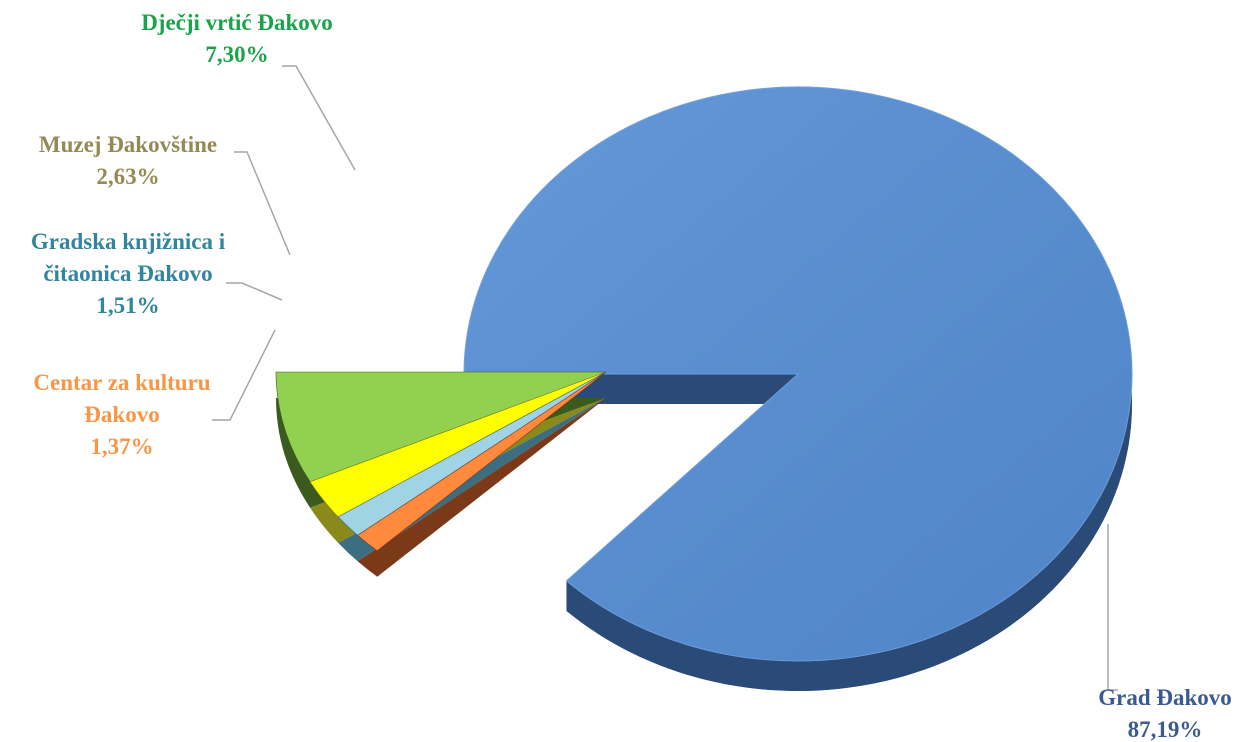  What do you see at coordinates (127, 305) in the screenshot?
I see `label-value-knjiznica: 1,51%` at bounding box center [127, 305].